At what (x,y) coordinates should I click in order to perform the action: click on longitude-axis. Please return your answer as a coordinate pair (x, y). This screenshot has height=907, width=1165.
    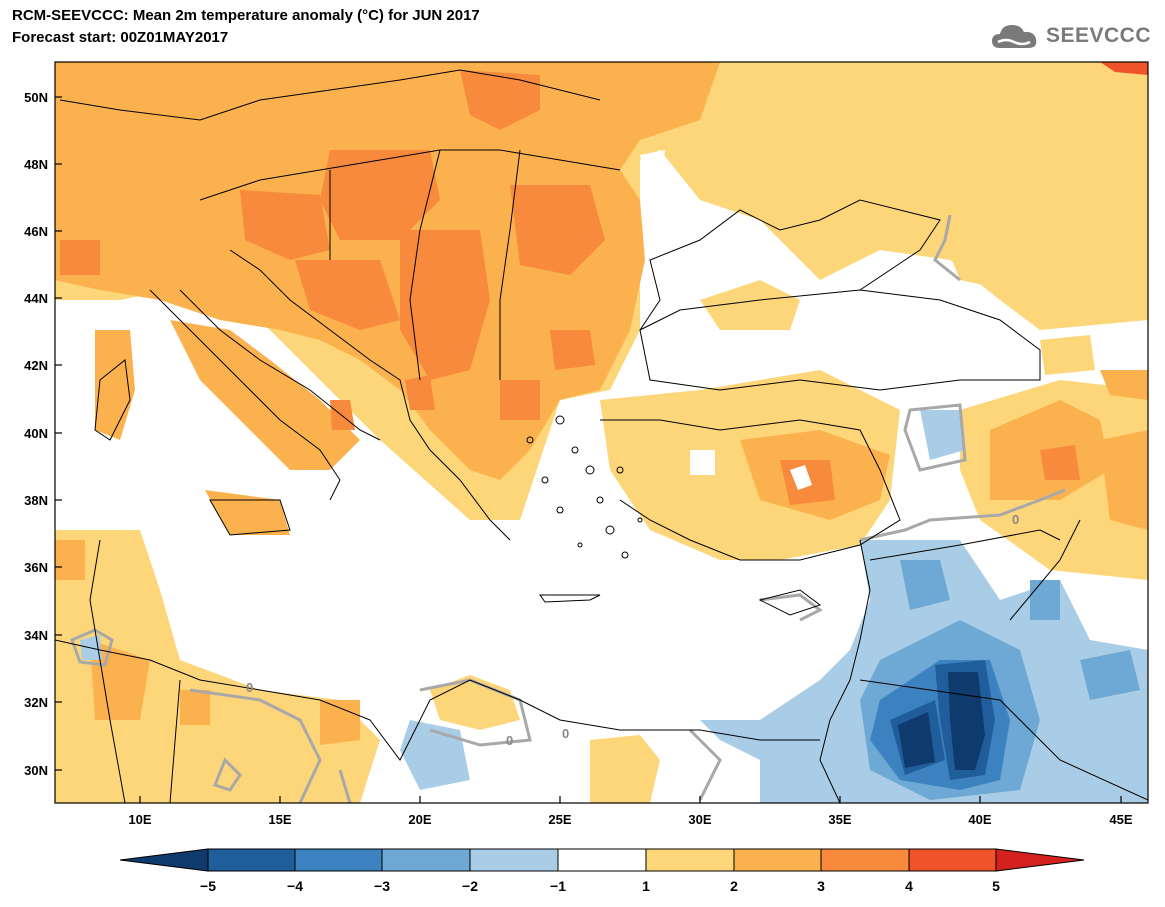
    Looking at the image, I should click on (630, 799).